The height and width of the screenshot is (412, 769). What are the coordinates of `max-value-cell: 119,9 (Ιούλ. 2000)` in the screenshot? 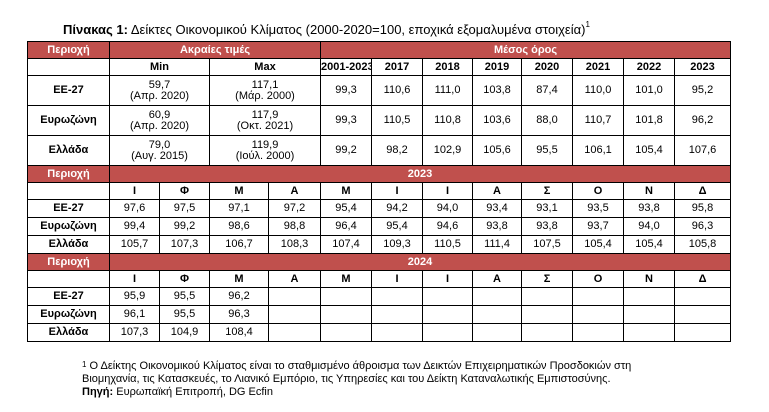 It's located at (265, 150).